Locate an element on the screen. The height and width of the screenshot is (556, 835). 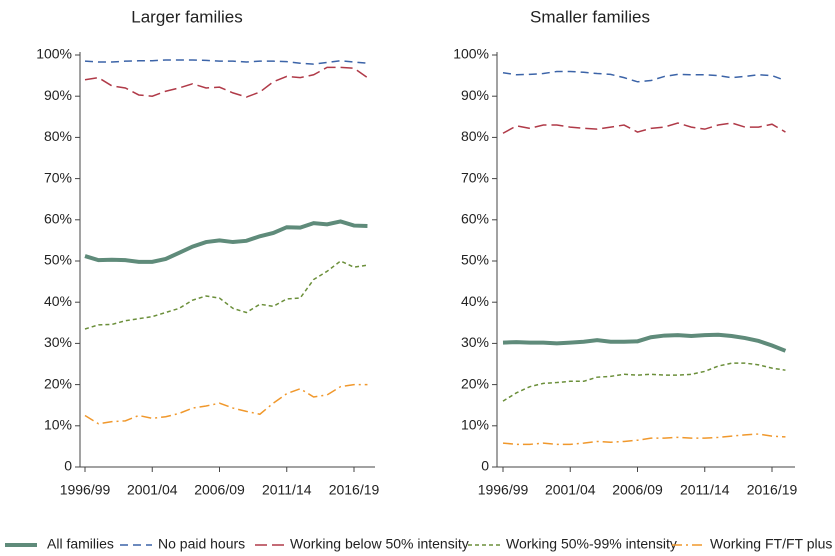
legend-label: Working 50%-99% intensity is located at coordinates (591, 544).